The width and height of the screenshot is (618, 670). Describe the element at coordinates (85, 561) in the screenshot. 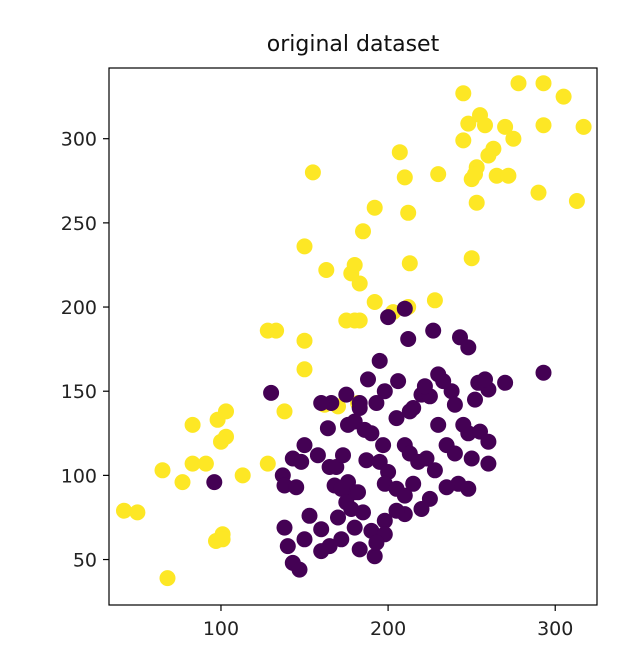

I see `y-tick-label: 50` at that location.